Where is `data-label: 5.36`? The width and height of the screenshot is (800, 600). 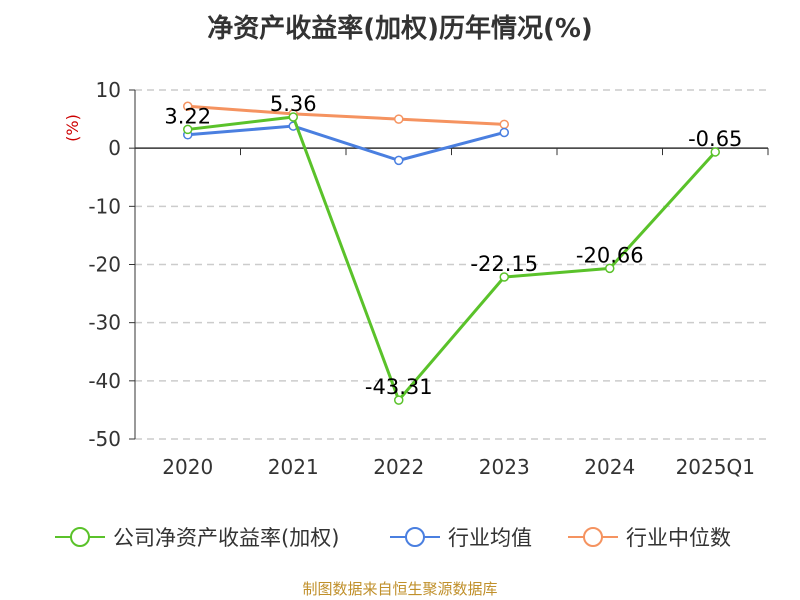
data-label: 5.36 is located at coordinates (293, 104).